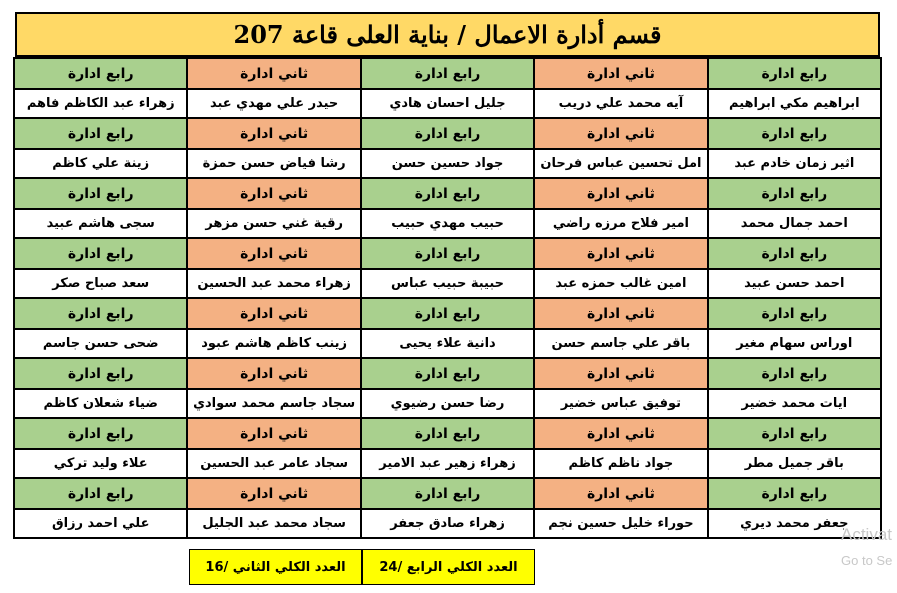  Describe the element at coordinates (621, 223) in the screenshot. I see `student-name-cell: امير فلاح مرزه راضي` at that location.